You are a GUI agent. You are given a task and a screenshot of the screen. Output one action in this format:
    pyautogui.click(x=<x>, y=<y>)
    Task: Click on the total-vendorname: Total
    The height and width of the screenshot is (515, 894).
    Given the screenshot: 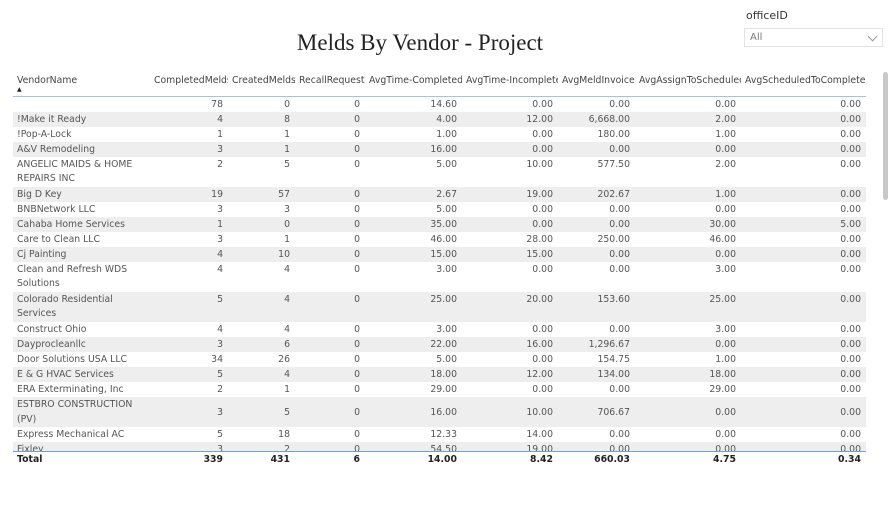 What is the action you would take?
    pyautogui.click(x=30, y=459)
    